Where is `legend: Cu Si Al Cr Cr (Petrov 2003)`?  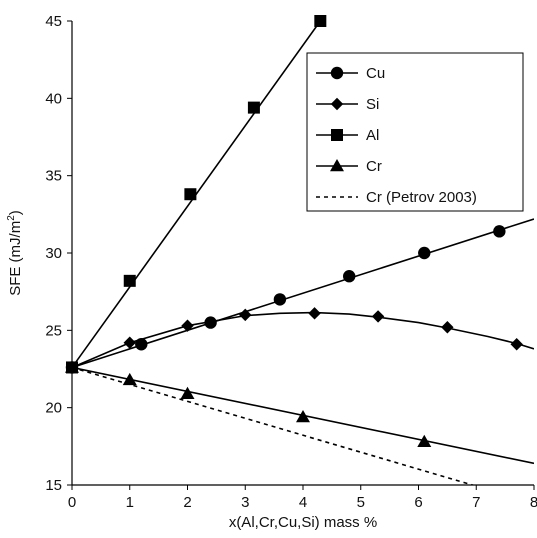
legend: Cu Si Al Cr Cr (Petrov 2003) is located at coordinates (415, 132).